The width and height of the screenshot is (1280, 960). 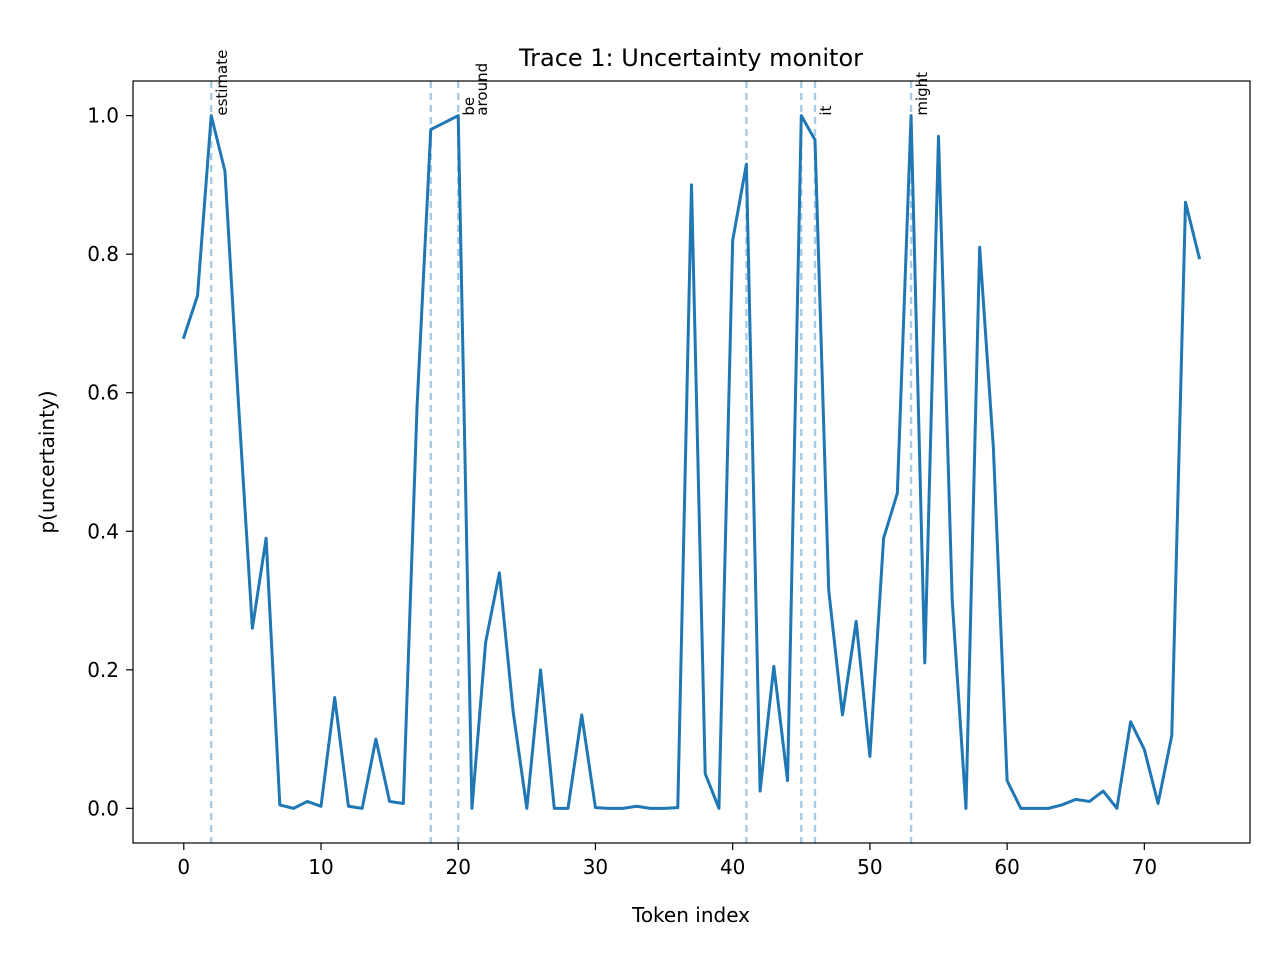 I want to click on x-tick-label: 50, so click(x=869, y=867).